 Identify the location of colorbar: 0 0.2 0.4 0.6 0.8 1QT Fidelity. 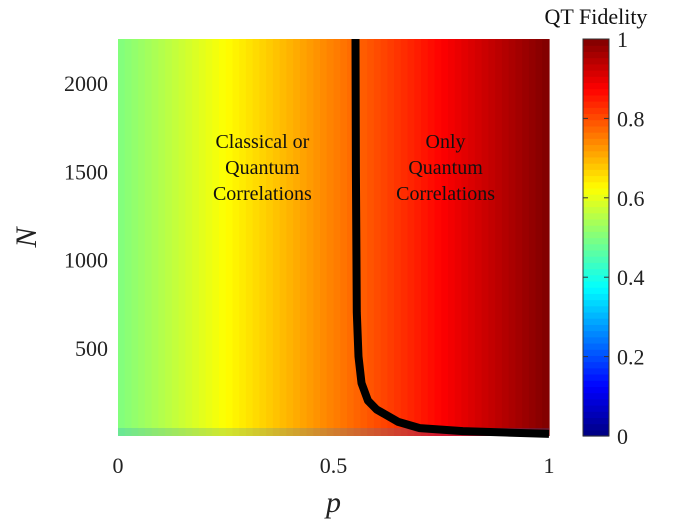
(596, 226).